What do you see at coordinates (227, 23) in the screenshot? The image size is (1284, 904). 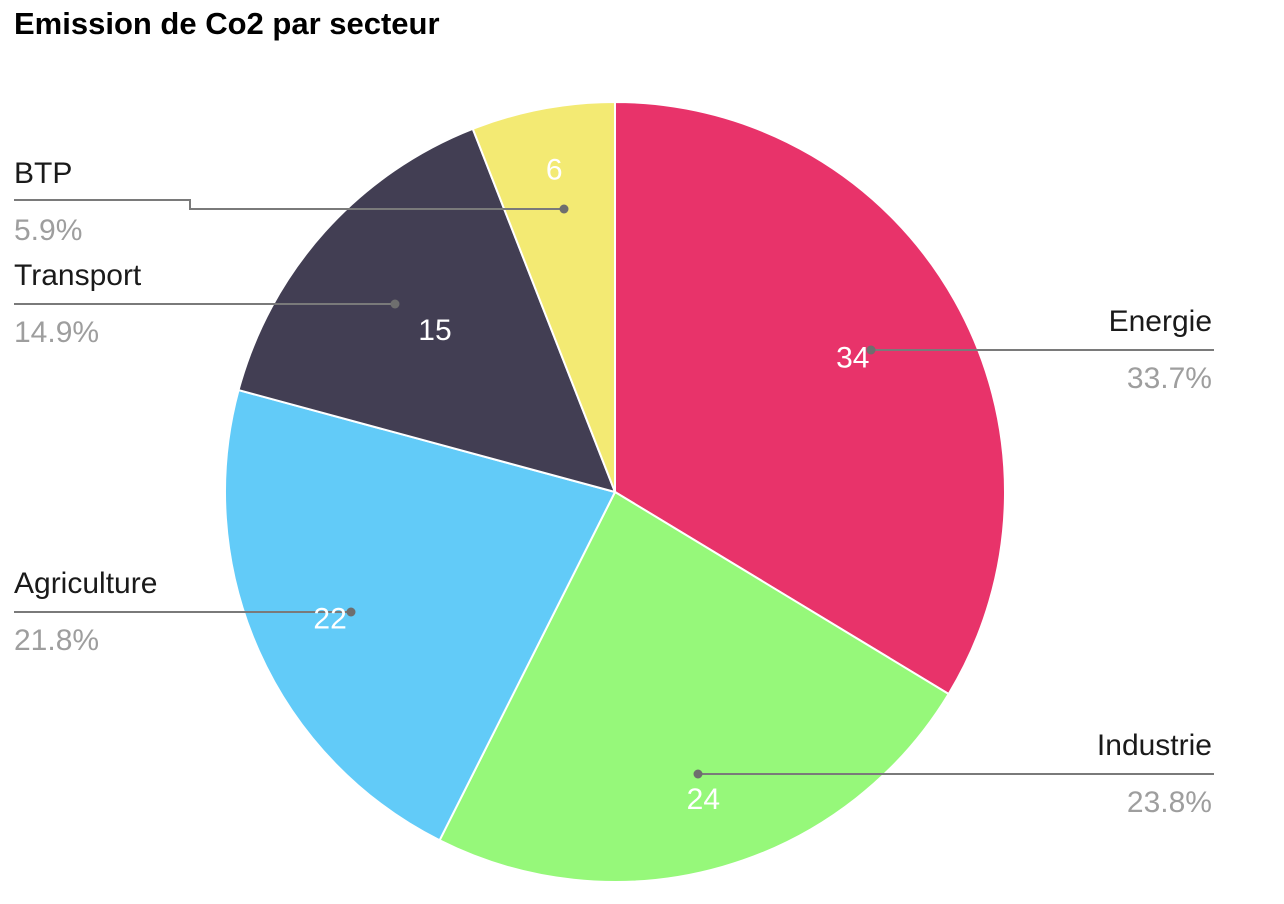 I see `chart-title: Emission de Co2 par secteur` at bounding box center [227, 23].